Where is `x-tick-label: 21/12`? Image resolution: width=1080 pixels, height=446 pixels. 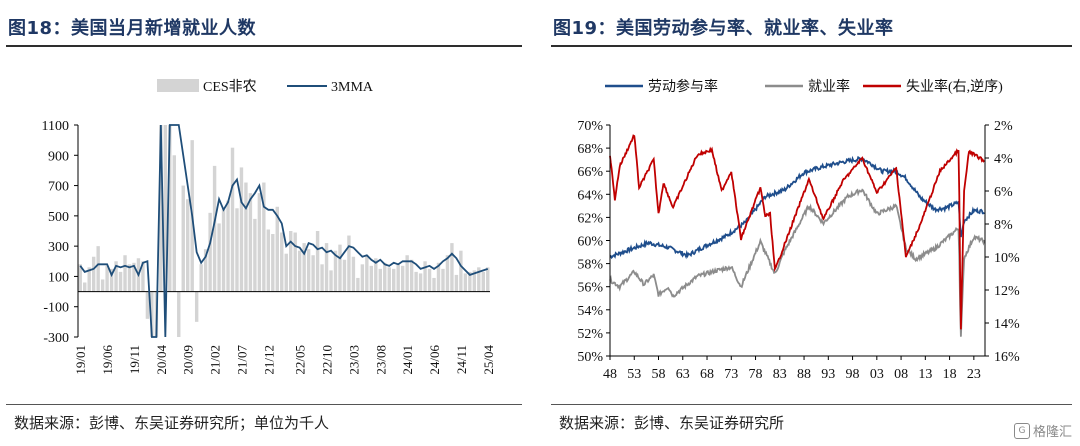 x-tick-label: 21/12 is located at coordinates (268, 360).